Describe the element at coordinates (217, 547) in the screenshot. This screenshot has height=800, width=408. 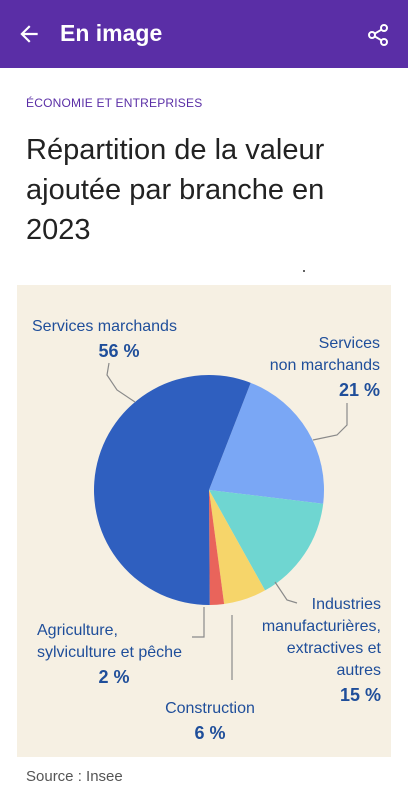
I see `pie-slice-agriculture-sylviculture-et-p-che` at that location.